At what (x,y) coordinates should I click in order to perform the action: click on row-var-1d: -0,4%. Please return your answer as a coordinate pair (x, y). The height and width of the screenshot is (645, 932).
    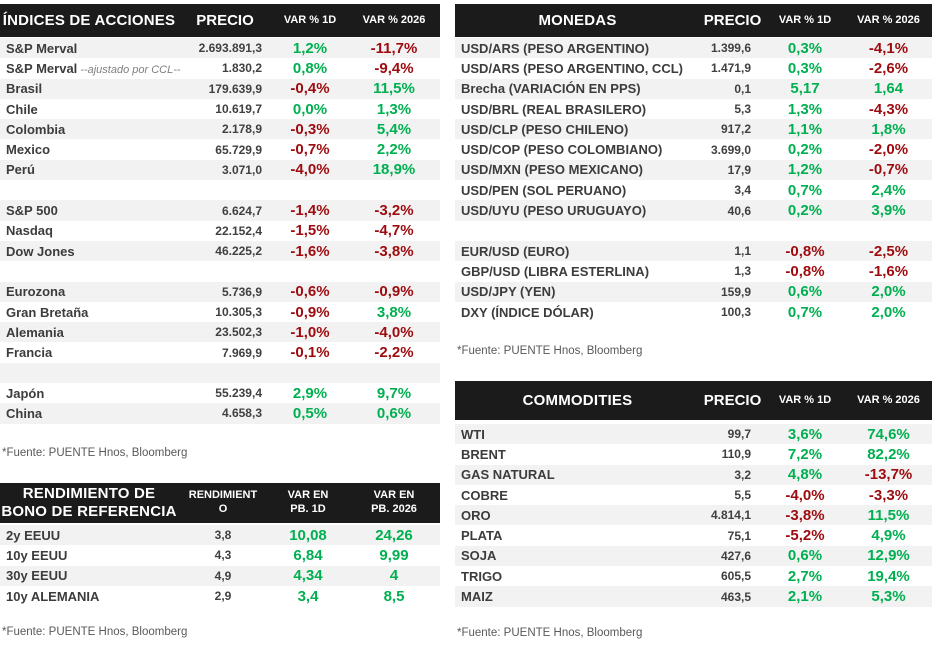
    Looking at the image, I should click on (310, 89).